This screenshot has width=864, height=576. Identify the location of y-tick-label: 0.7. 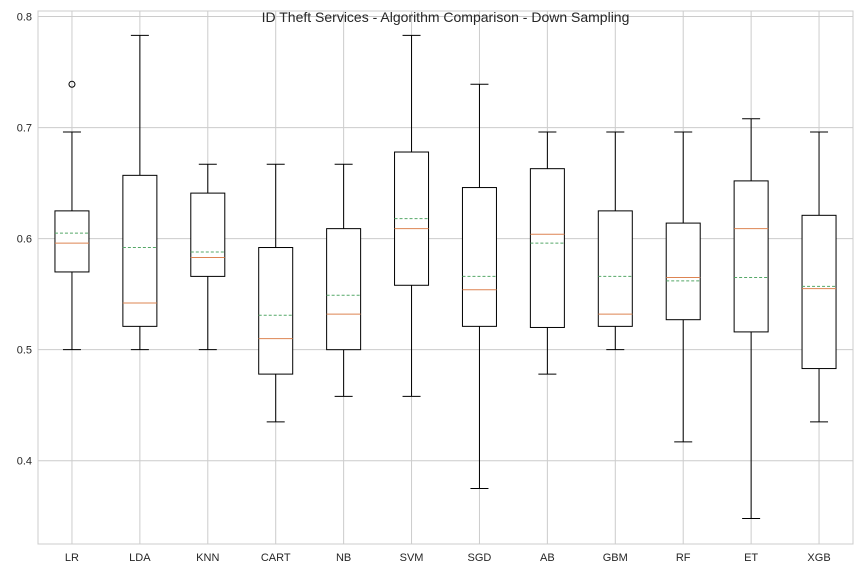
(24, 129).